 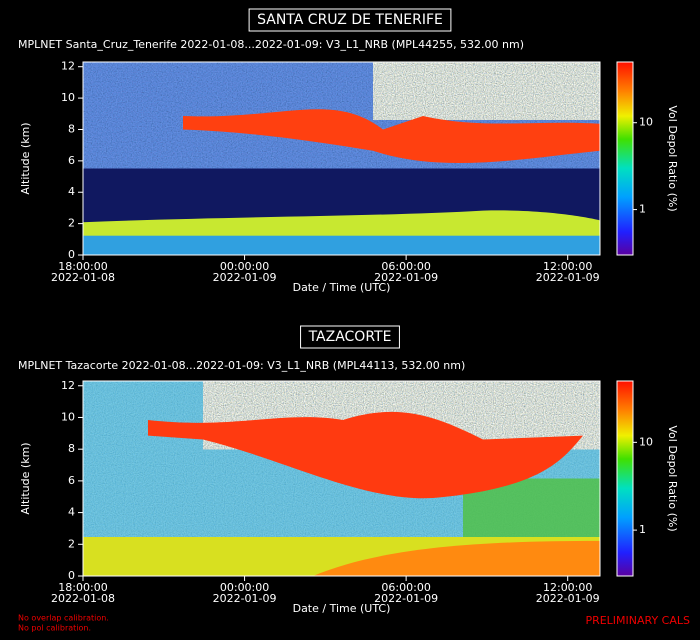 I want to click on noise-upper, so click(x=486, y=91).